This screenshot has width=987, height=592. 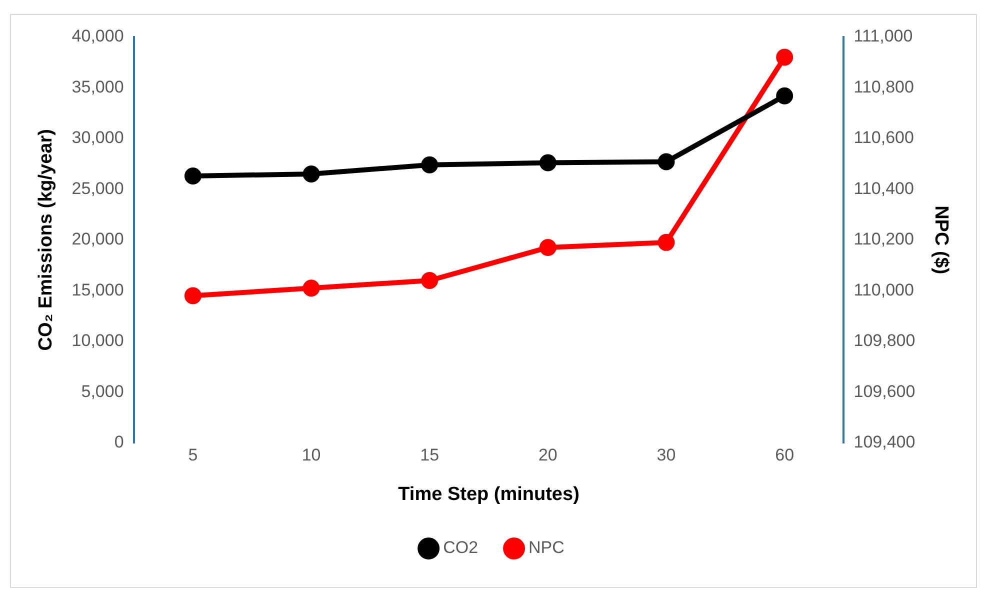 I want to click on y2-tick-label: 110,800, so click(x=884, y=86).